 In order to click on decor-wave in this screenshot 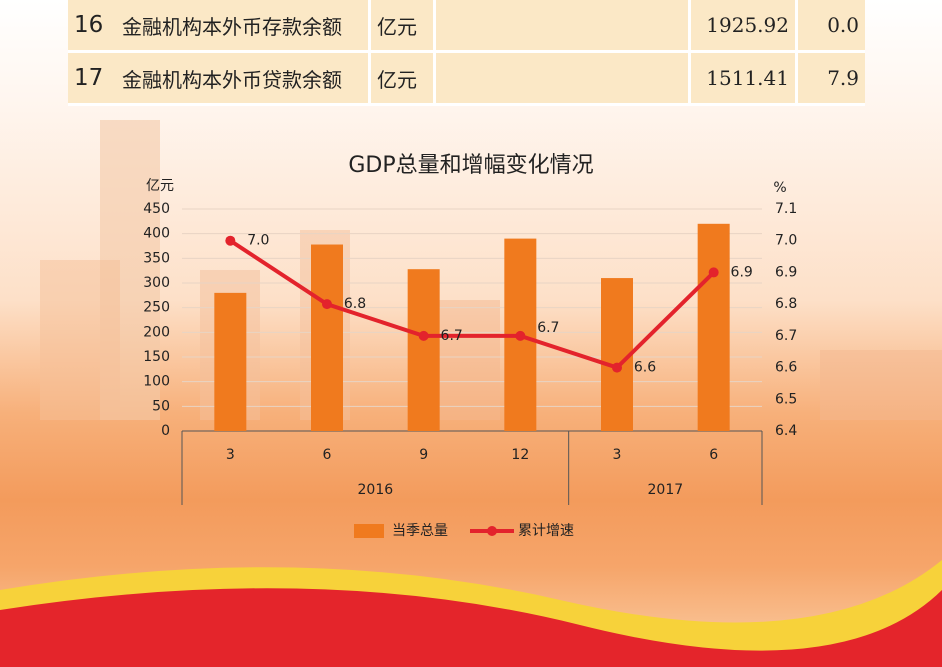, I will do `click(471, 627)`.